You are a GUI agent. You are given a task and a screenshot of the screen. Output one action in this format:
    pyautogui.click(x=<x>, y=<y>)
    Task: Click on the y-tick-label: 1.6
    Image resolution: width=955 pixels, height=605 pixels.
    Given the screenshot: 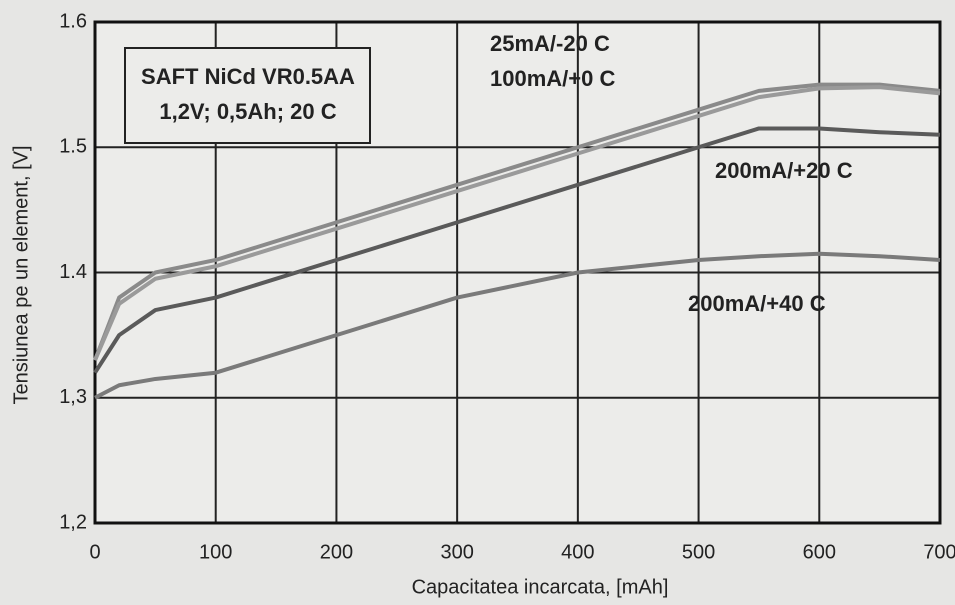 What is the action you would take?
    pyautogui.click(x=73, y=21)
    